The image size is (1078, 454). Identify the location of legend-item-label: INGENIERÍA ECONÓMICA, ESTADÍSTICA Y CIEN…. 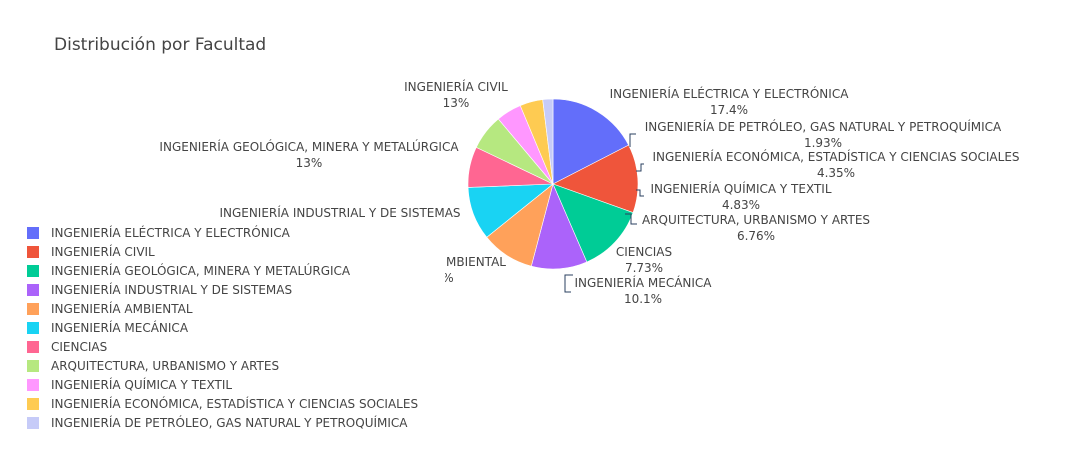
(234, 403).